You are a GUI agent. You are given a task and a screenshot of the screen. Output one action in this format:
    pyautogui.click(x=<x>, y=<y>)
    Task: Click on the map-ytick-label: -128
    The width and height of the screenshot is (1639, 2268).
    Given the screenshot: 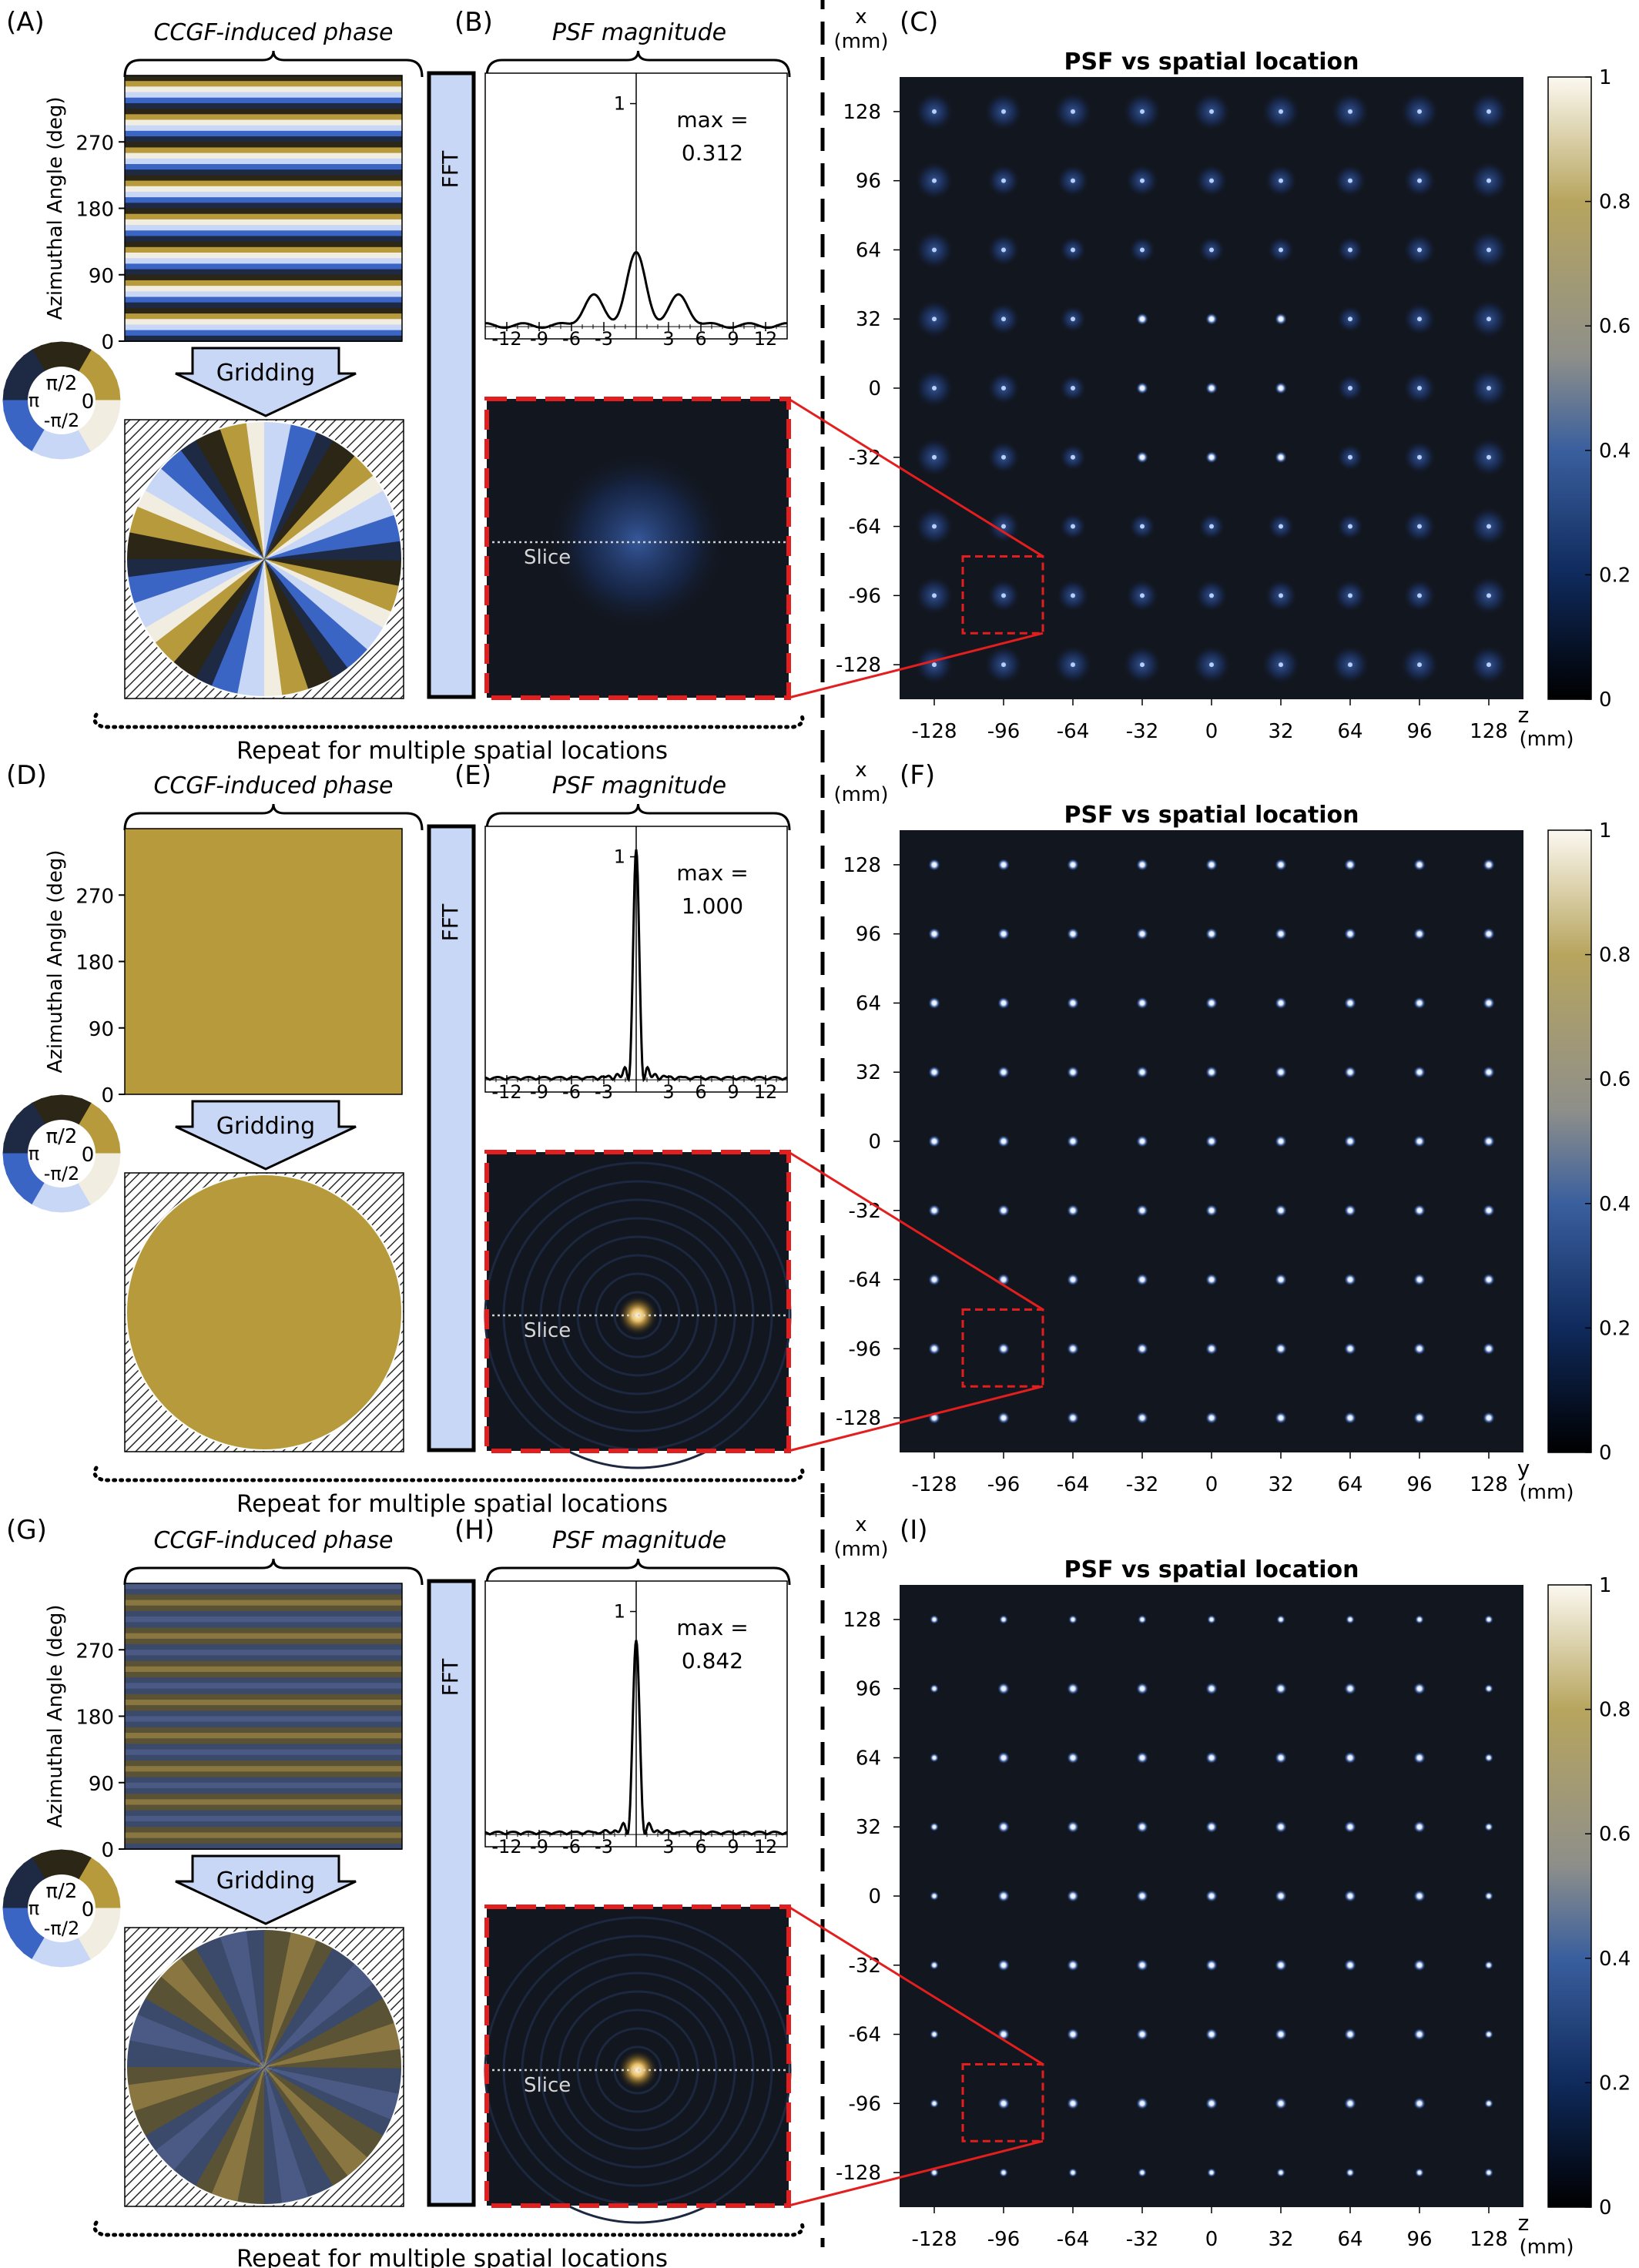 What is the action you would take?
    pyautogui.click(x=859, y=665)
    